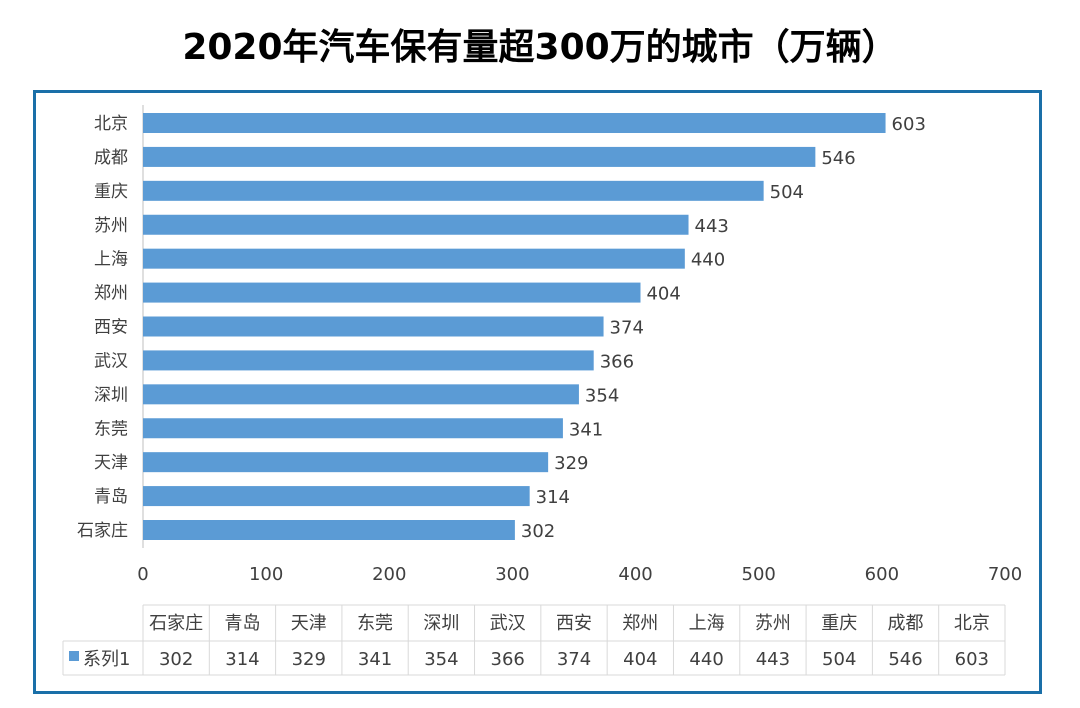 This screenshot has height=708, width=1080. Describe the element at coordinates (508, 623) in the screenshot. I see `table-header-cell: 武汉` at that location.